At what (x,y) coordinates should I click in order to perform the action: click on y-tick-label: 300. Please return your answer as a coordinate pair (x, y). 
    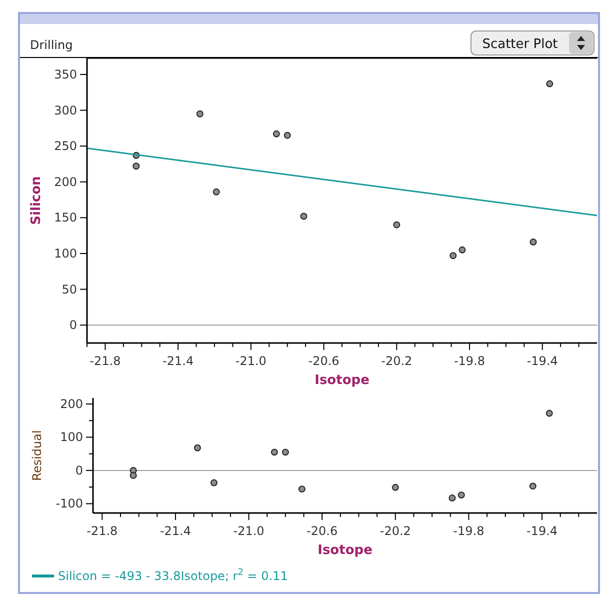
    Looking at the image, I should click on (65, 110).